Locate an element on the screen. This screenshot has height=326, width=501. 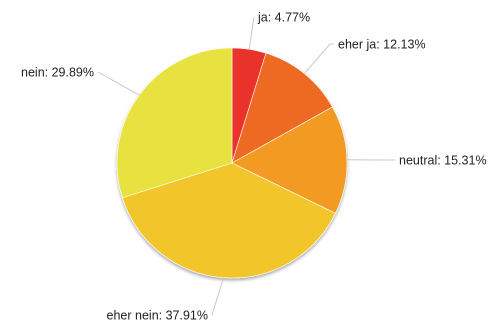
slice-label-nein: nein: 29.89% is located at coordinates (57, 72).